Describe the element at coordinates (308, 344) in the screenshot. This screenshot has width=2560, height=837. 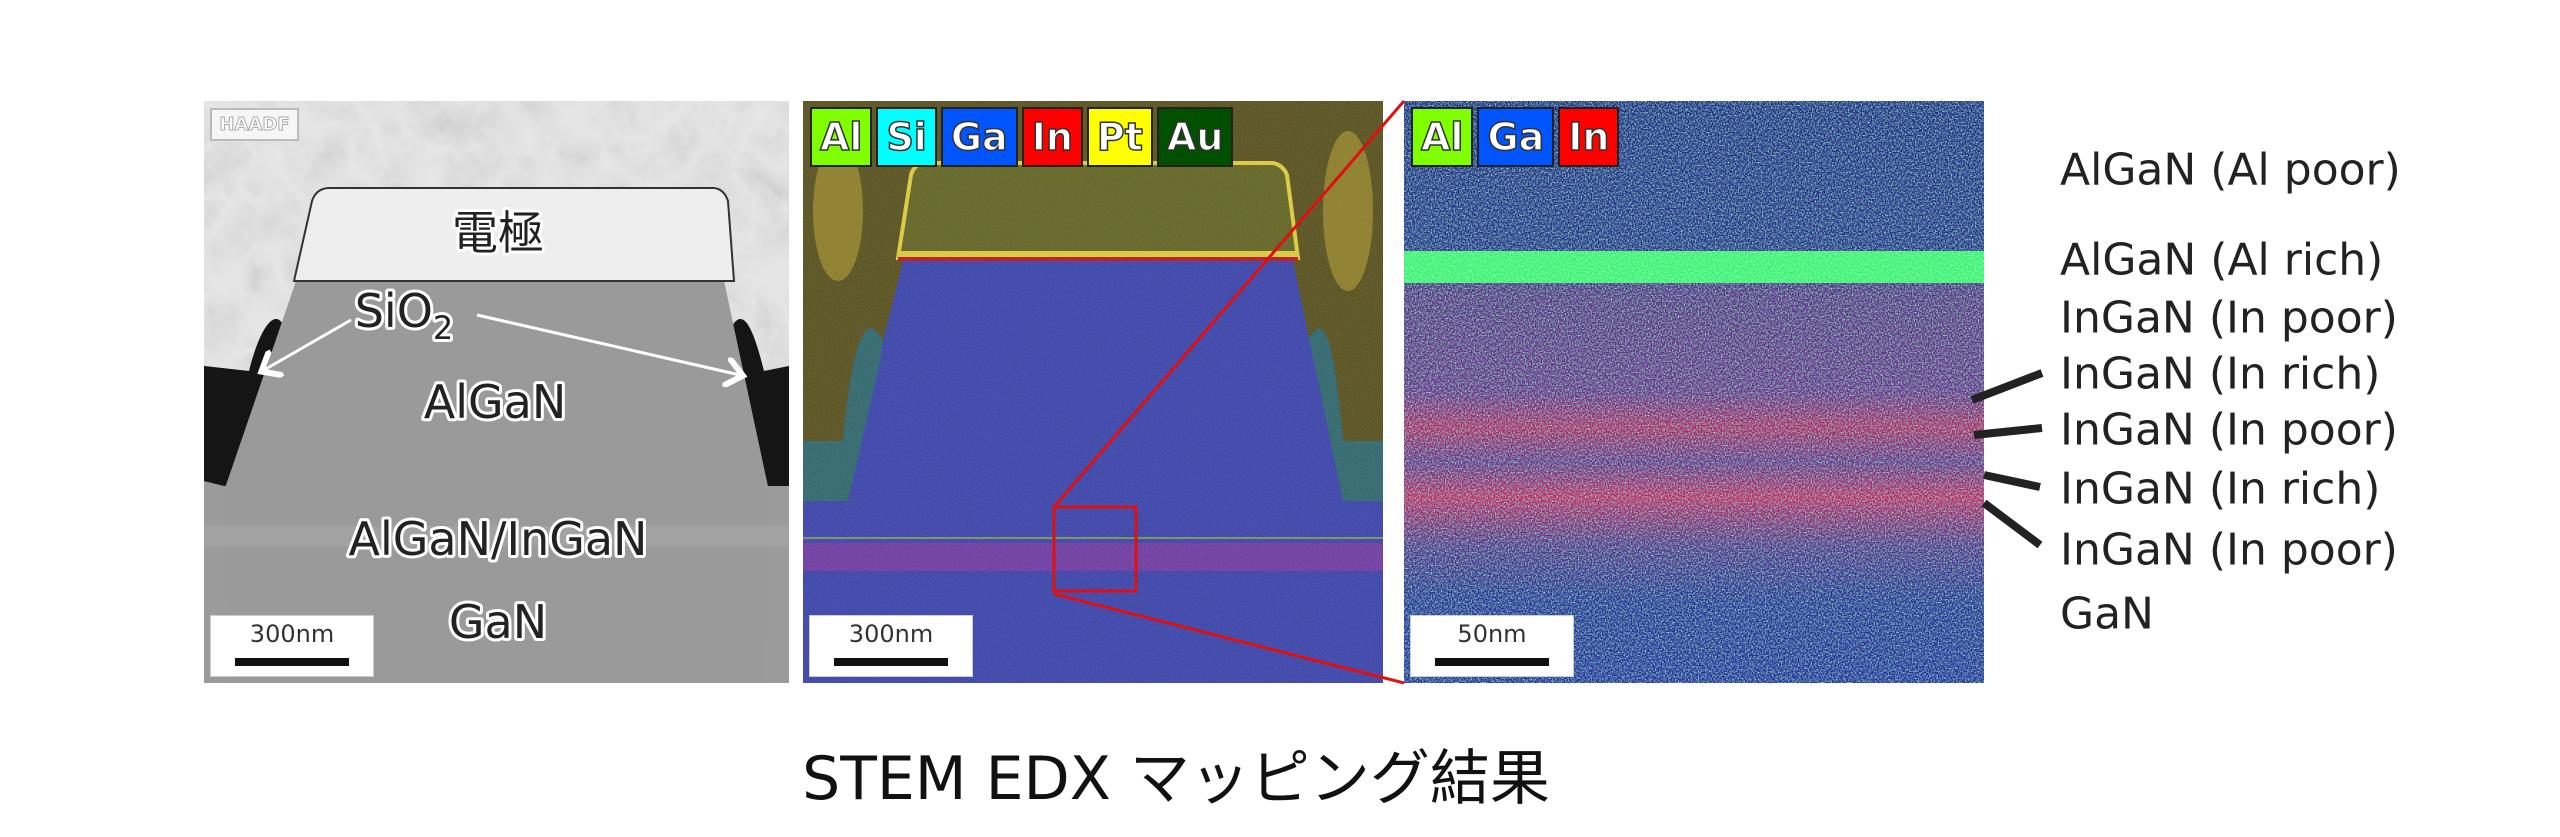
I see `sio2-arrow-left` at that location.